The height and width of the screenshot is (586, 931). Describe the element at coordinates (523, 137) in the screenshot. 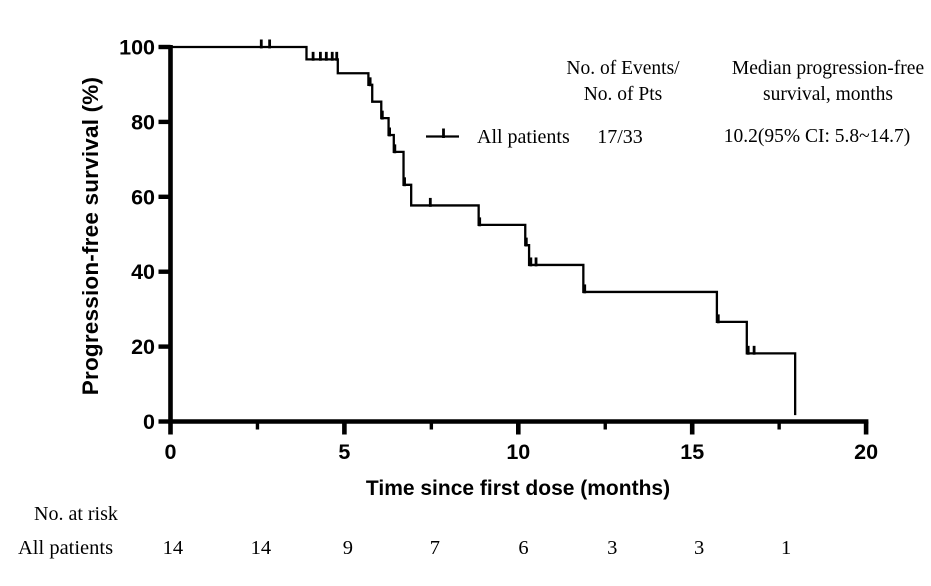

I see `legend-series-label: All patients` at that location.